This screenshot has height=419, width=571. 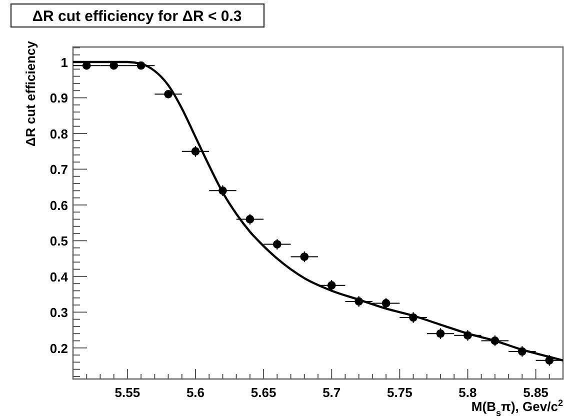 I want to click on y-tick-label: 0.7, so click(x=59, y=170).